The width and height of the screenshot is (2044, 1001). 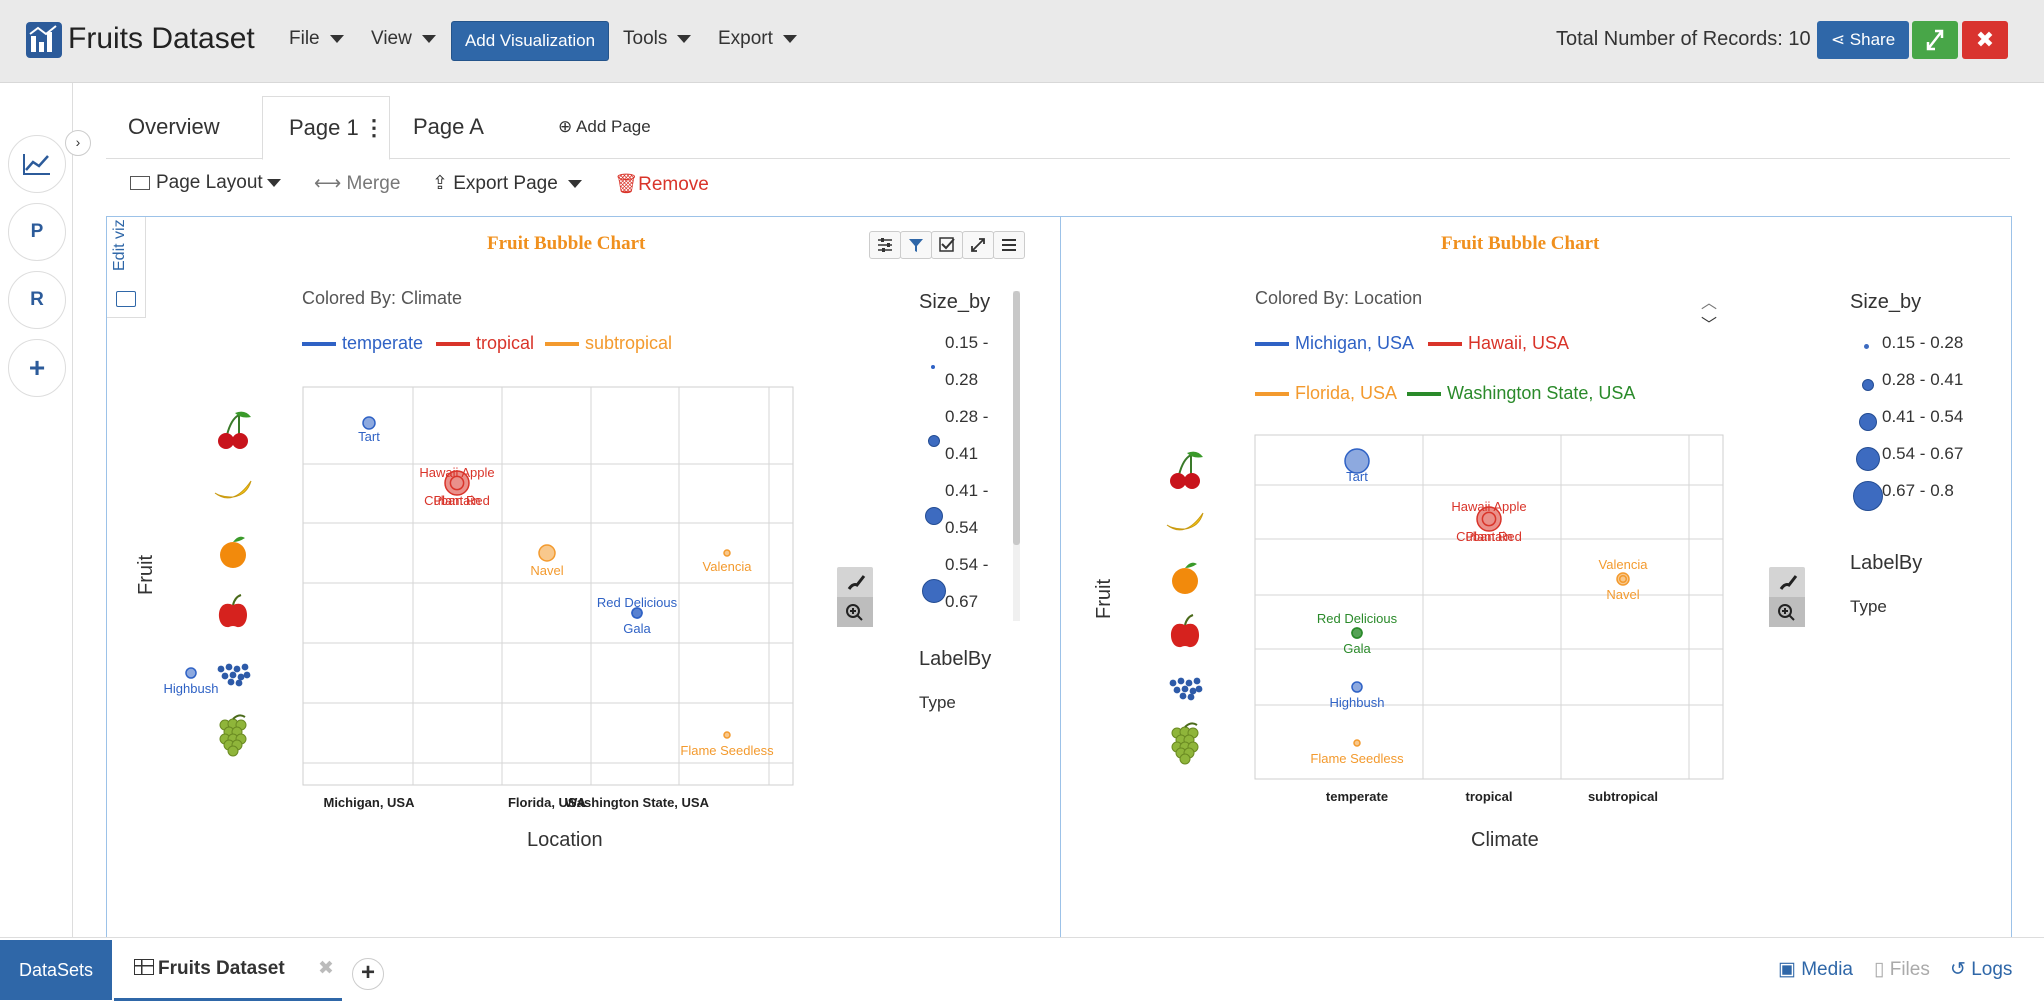 I want to click on legend-scroll-down-icon: ﹀, so click(x=1709, y=325).